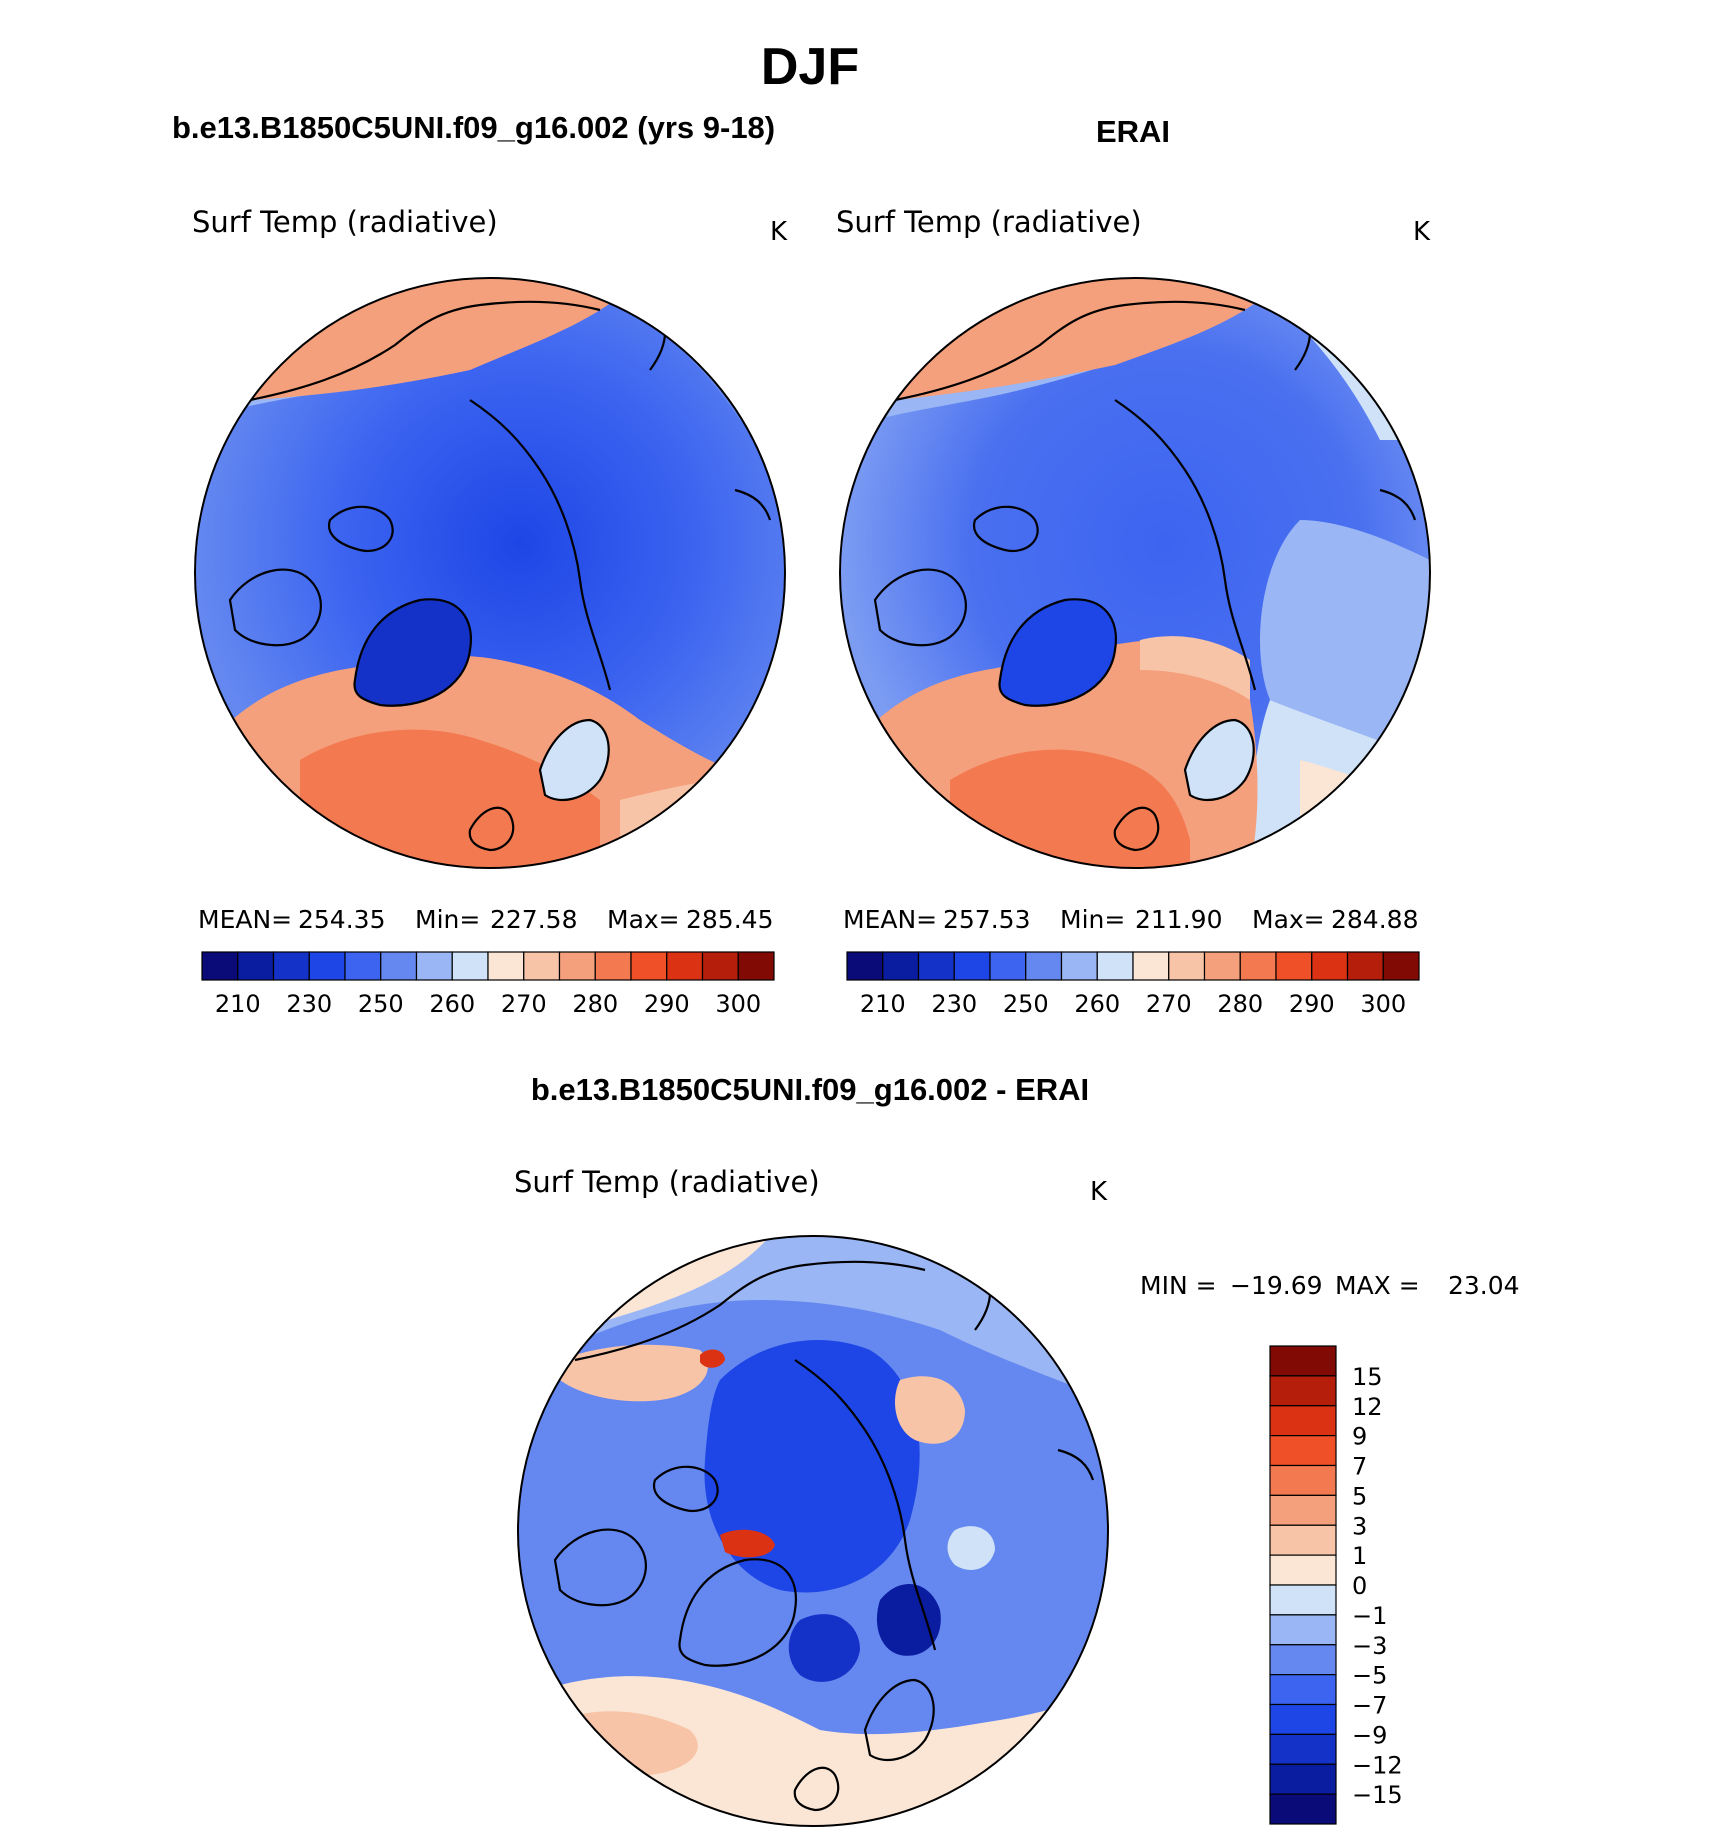 This screenshot has width=1710, height=1840. I want to click on max-value: 23.04, so click(1484, 1285).